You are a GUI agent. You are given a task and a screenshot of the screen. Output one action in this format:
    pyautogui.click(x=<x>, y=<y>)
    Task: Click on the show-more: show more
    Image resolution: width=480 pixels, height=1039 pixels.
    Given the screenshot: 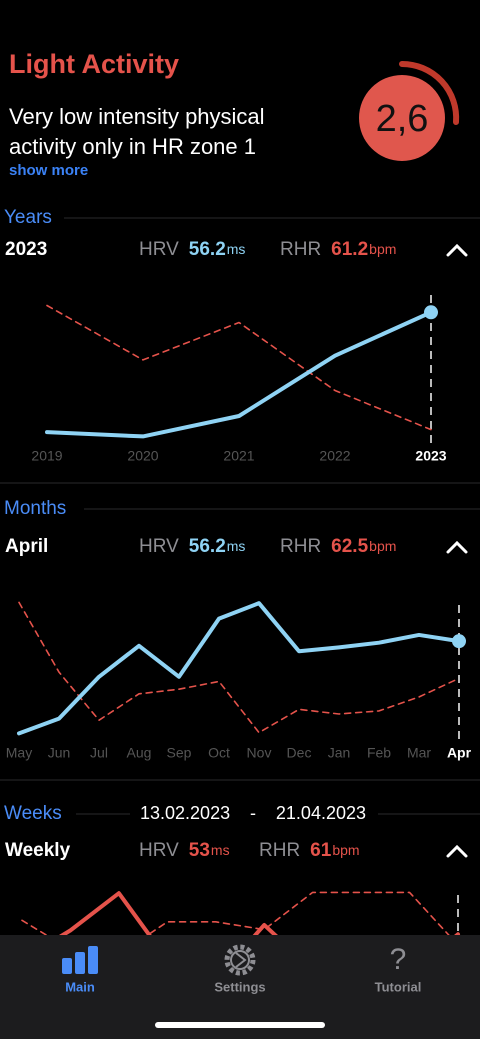 What is the action you would take?
    pyautogui.click(x=48, y=170)
    